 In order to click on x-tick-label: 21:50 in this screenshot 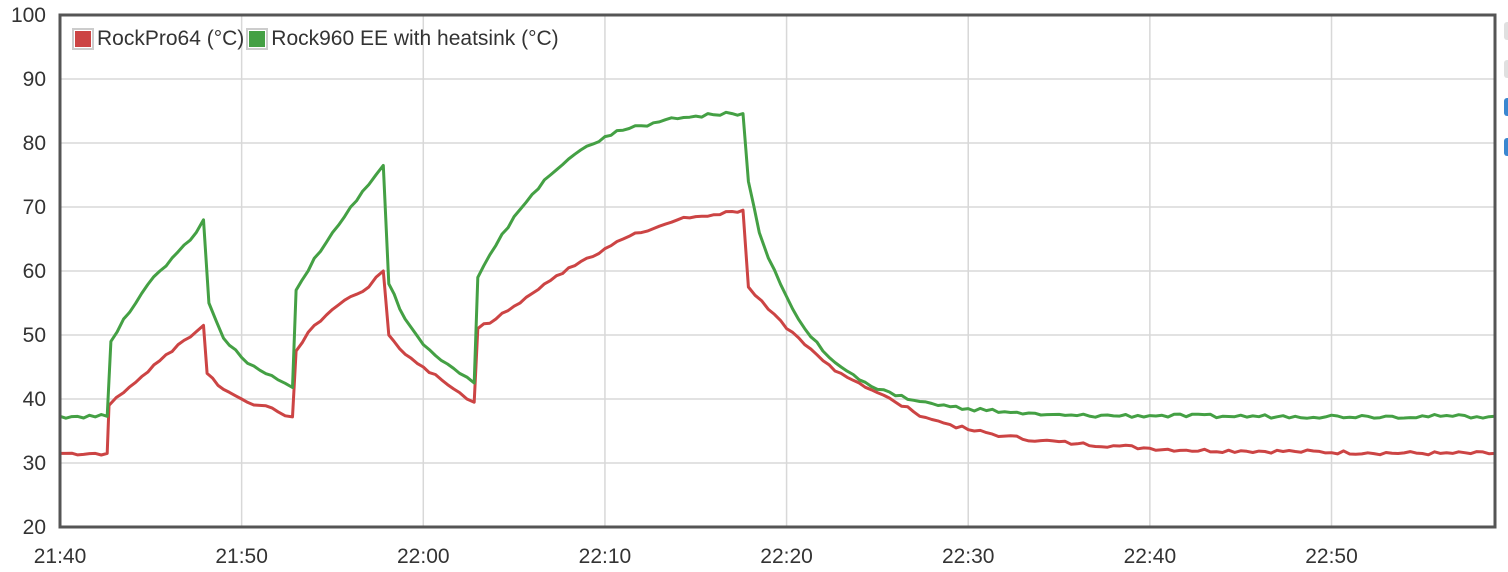, I will do `click(241, 556)`.